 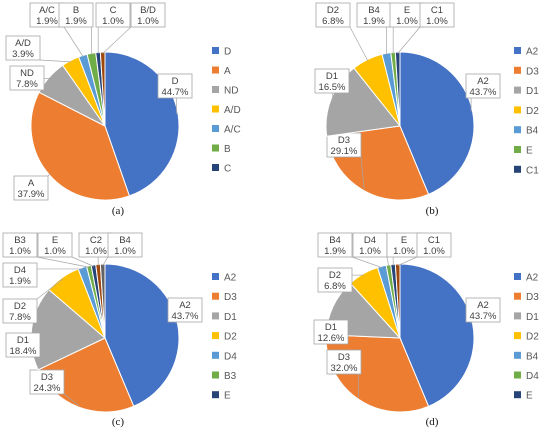 I want to click on data-label-category: D4, so click(x=370, y=240).